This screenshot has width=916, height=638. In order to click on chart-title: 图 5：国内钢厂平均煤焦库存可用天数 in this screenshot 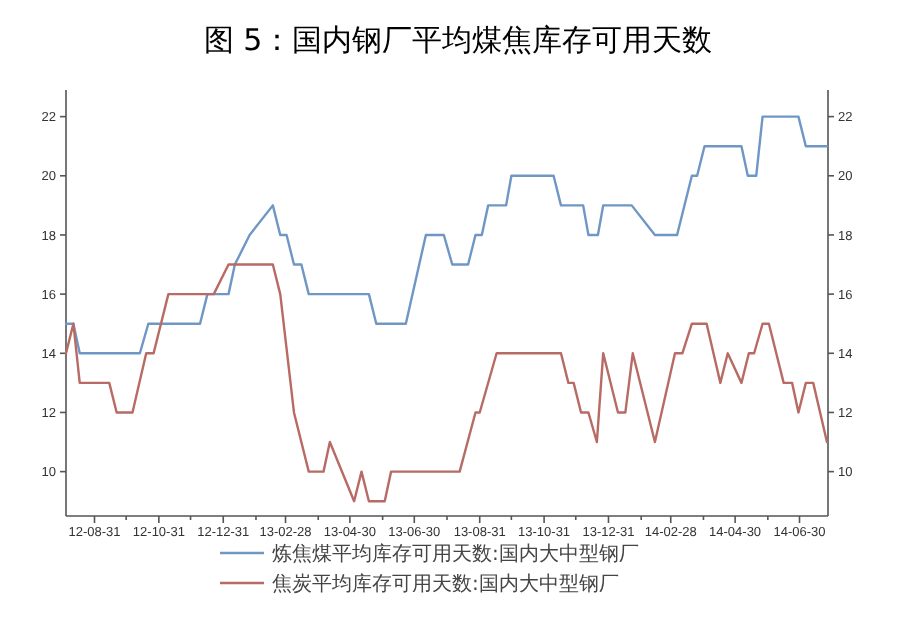, I will do `click(458, 40)`.